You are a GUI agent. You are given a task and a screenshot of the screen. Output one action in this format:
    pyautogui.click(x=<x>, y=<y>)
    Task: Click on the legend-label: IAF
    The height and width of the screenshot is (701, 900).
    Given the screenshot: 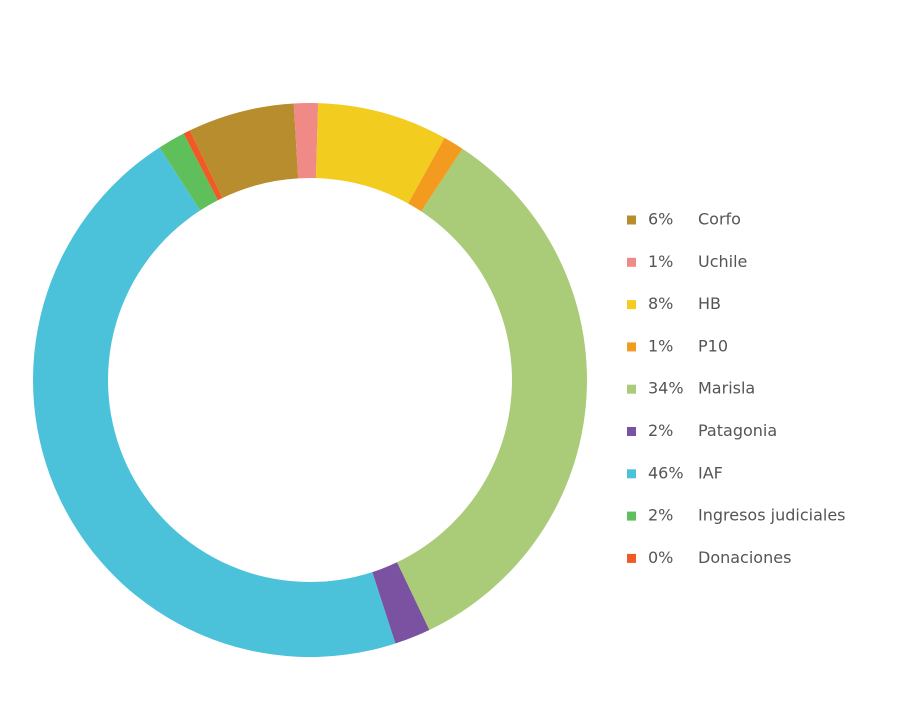 What is the action you would take?
    pyautogui.click(x=710, y=472)
    